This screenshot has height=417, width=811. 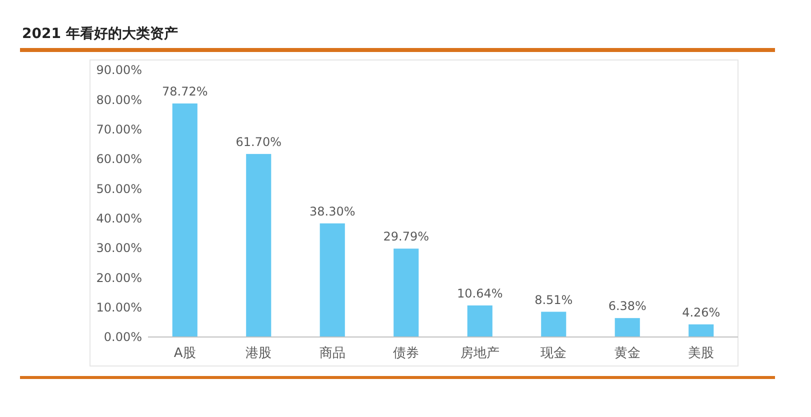 I want to click on data-label: 6.38%, so click(x=627, y=306).